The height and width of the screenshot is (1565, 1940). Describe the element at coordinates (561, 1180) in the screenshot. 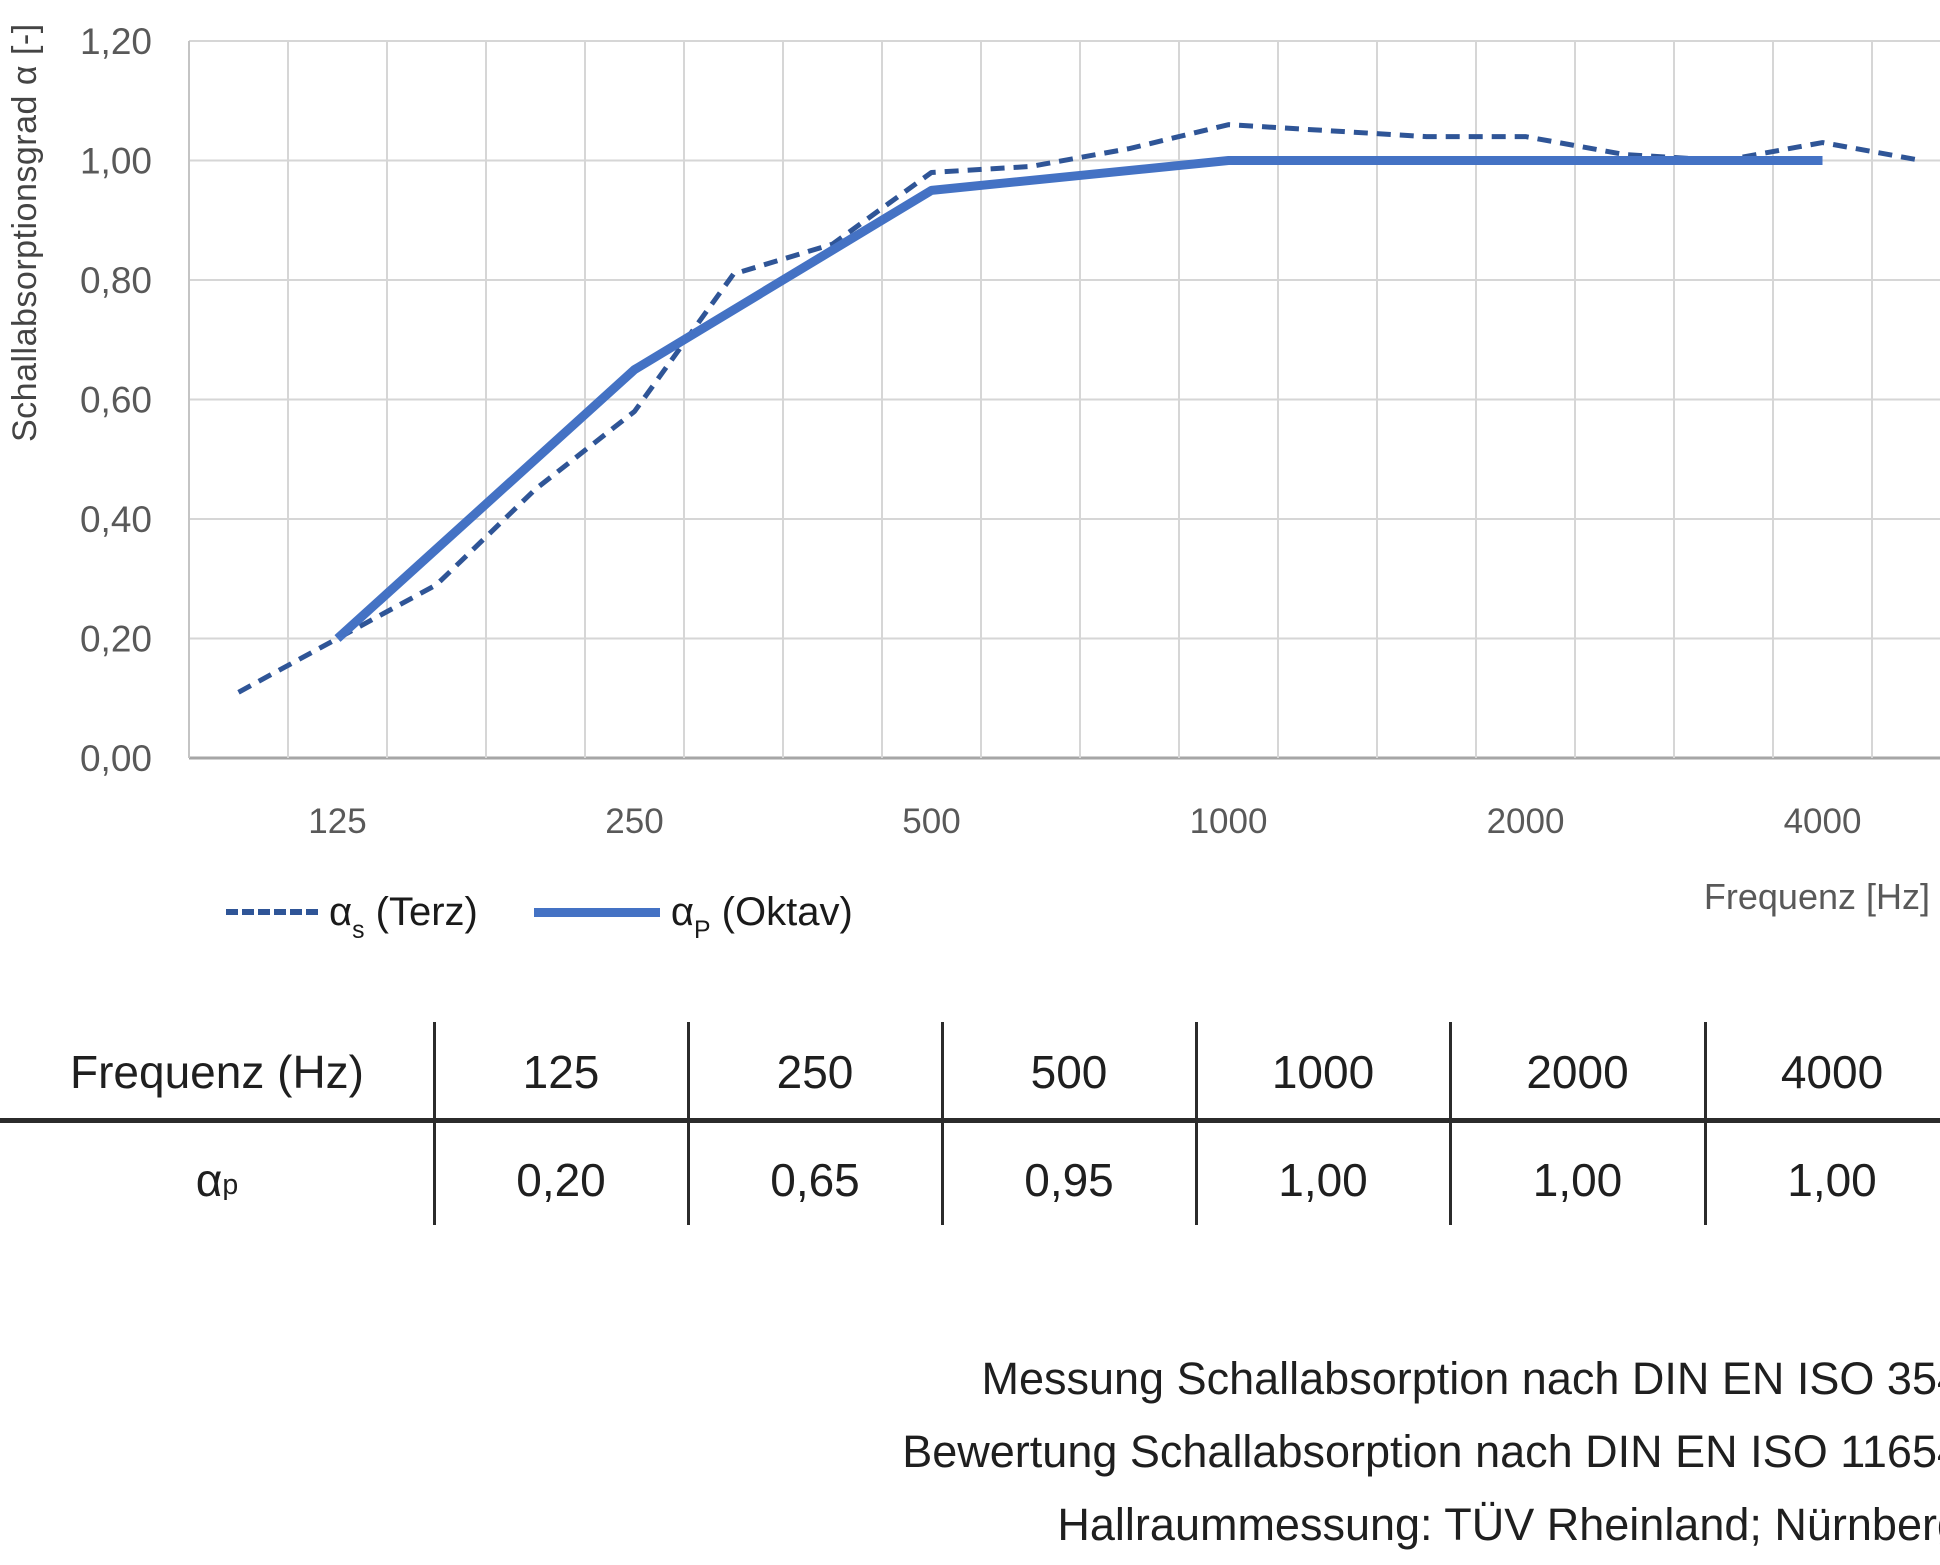

I see `table-value-125: 0,20` at that location.